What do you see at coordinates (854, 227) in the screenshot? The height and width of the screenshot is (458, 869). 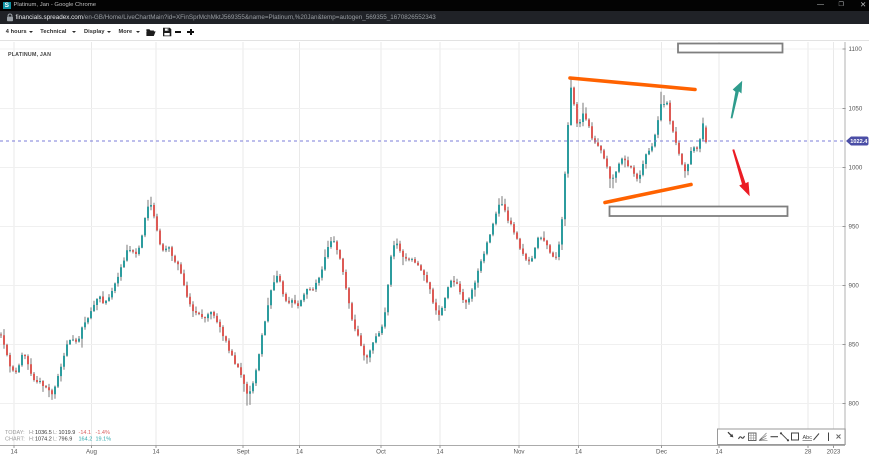 I see `svg-text: 950` at bounding box center [854, 227].